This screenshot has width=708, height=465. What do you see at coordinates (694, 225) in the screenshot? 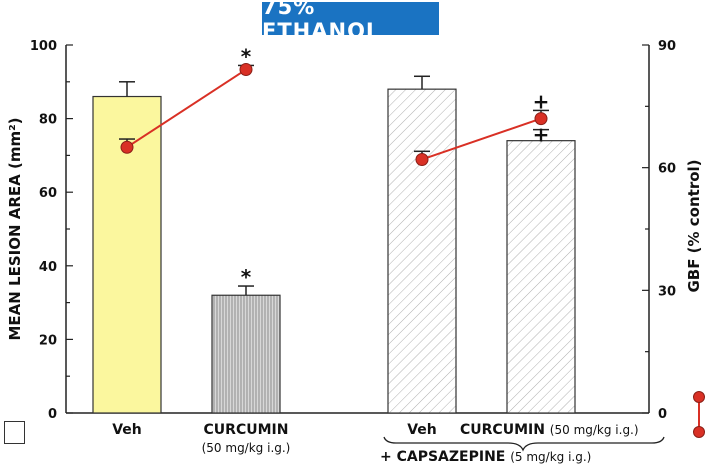
I see `right-axis-title: GBF (% control)` at bounding box center [694, 225].